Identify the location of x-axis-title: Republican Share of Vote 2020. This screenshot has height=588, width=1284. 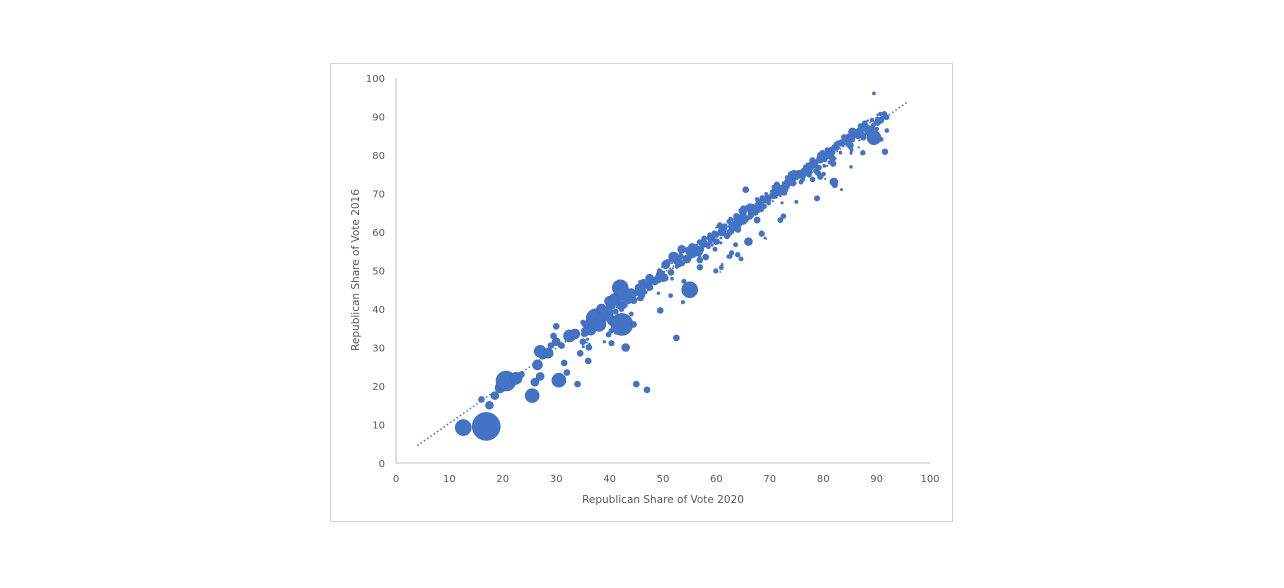
(663, 500).